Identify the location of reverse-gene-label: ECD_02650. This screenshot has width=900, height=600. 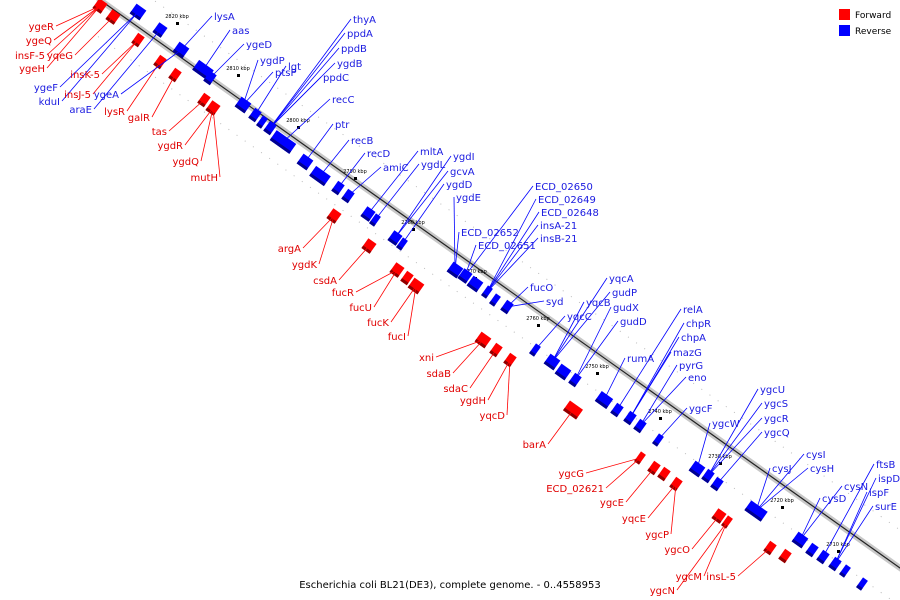
(564, 187).